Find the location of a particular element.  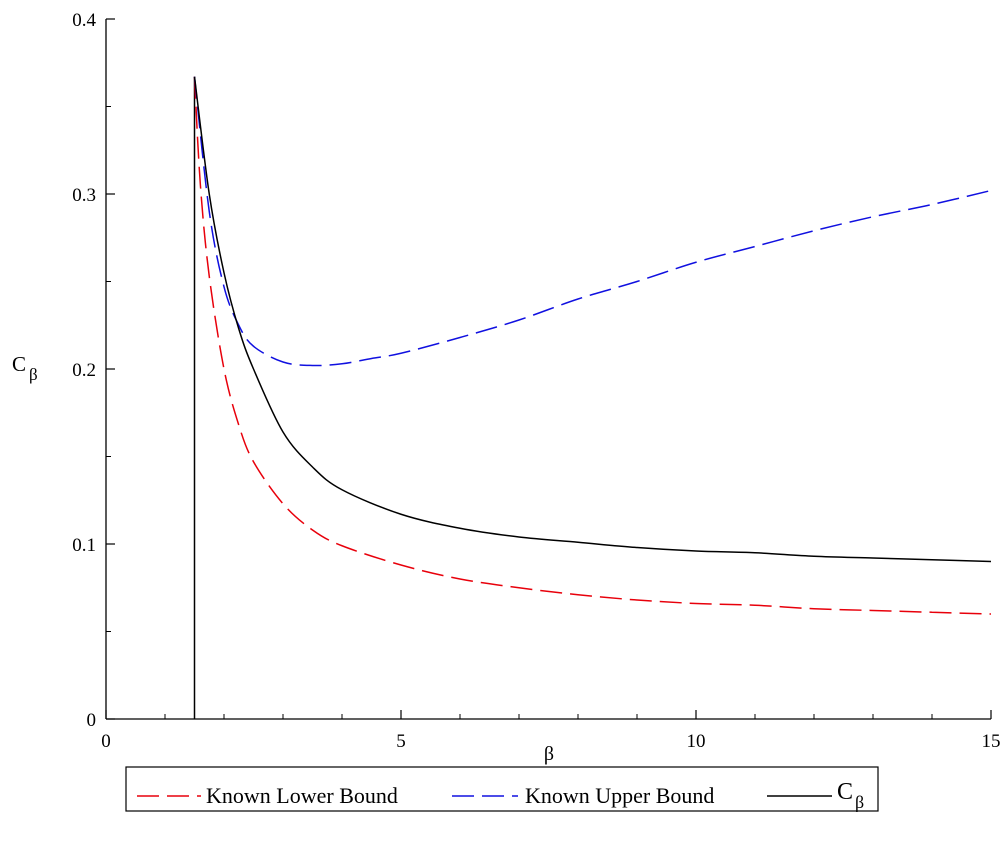

legend-box is located at coordinates (502, 789).